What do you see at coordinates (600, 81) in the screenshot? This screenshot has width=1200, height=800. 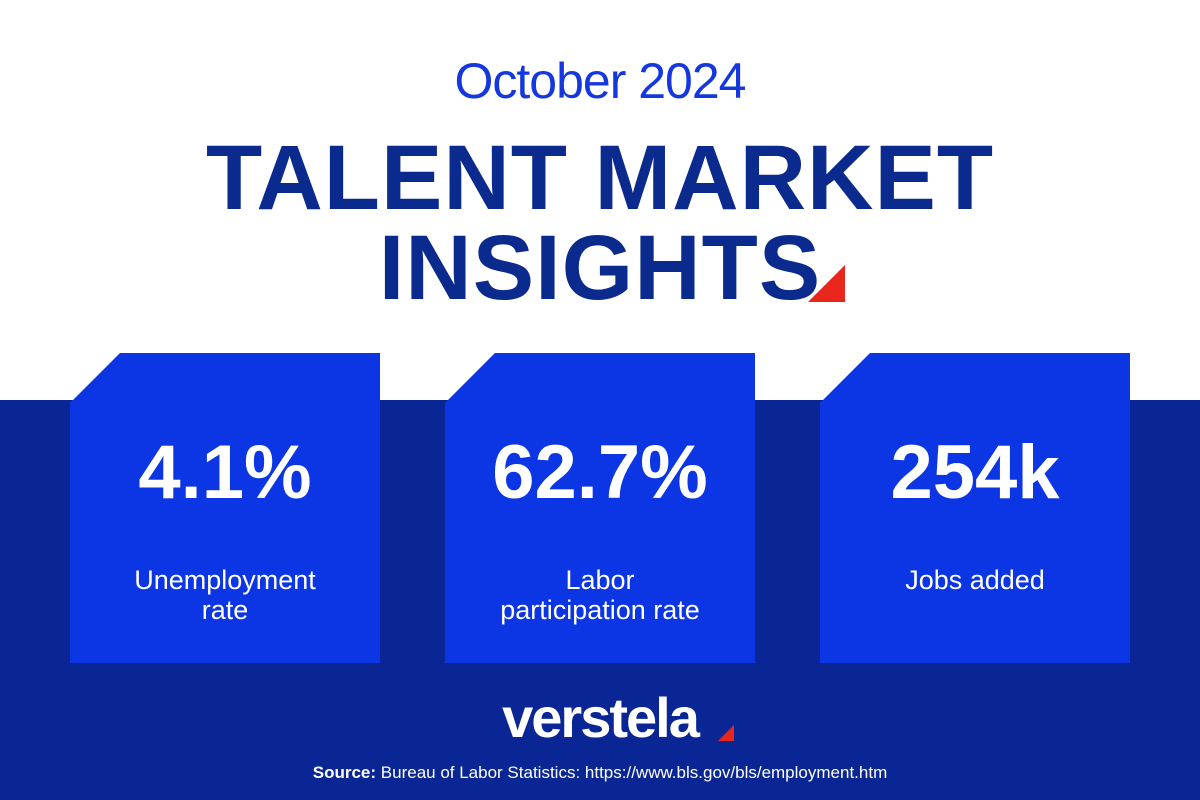 I see `subtitle: October 2024` at bounding box center [600, 81].